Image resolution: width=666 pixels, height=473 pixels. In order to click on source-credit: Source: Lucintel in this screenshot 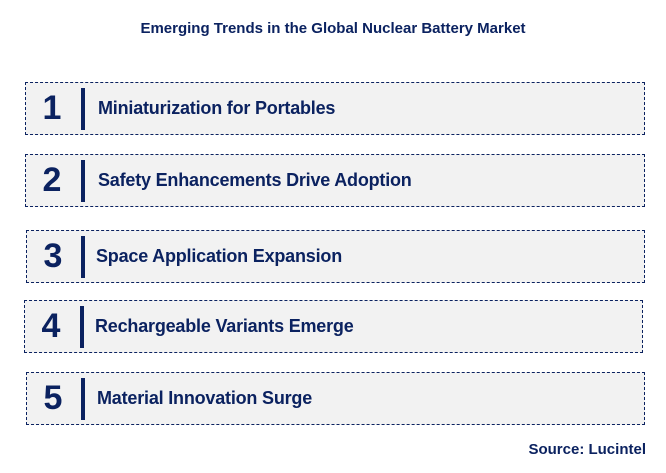, I will do `click(587, 449)`.